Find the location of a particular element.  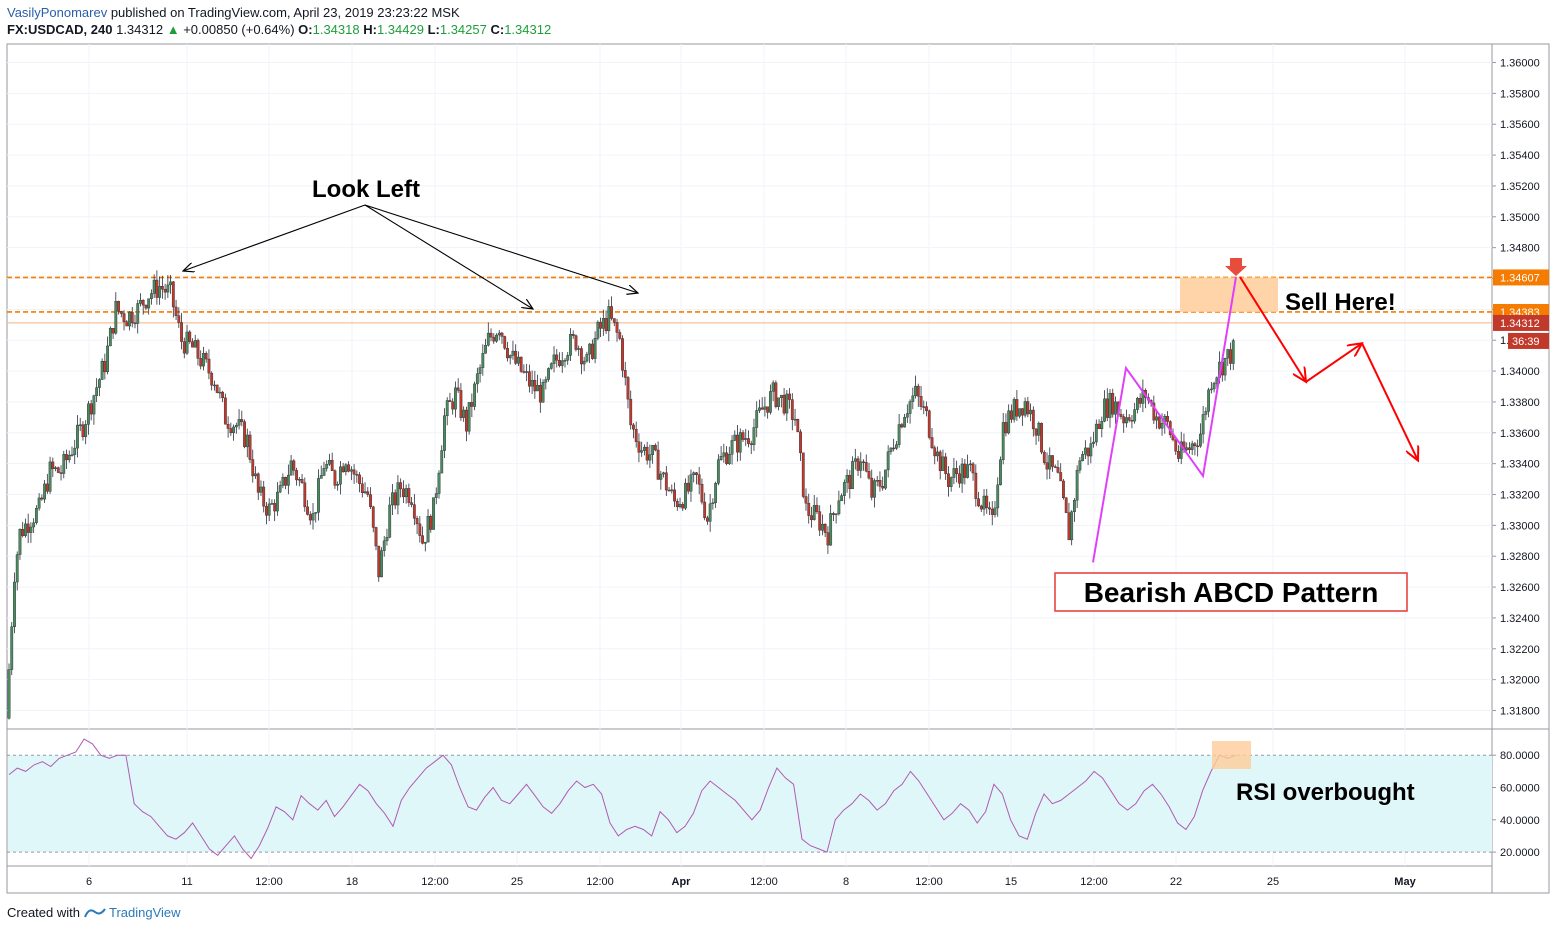

y-tick-label: 1.33200 is located at coordinates (1520, 495).